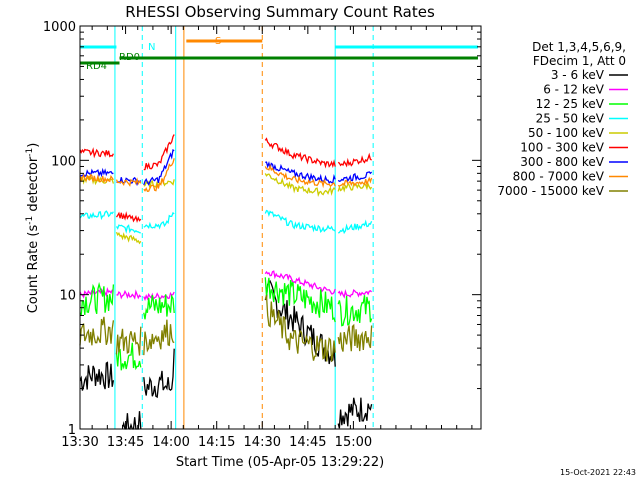 This screenshot has height=480, width=640. I want to click on x-tick-label: 14:45, so click(307, 442).